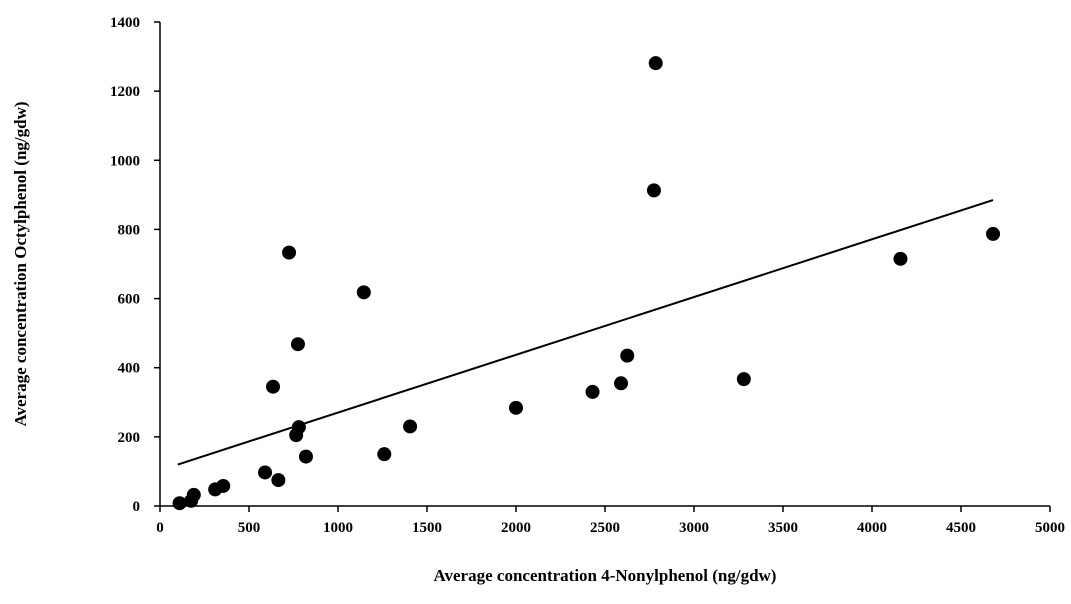 The width and height of the screenshot is (1071, 604). Describe the element at coordinates (605, 528) in the screenshot. I see `x-tick-label: 2500` at that location.